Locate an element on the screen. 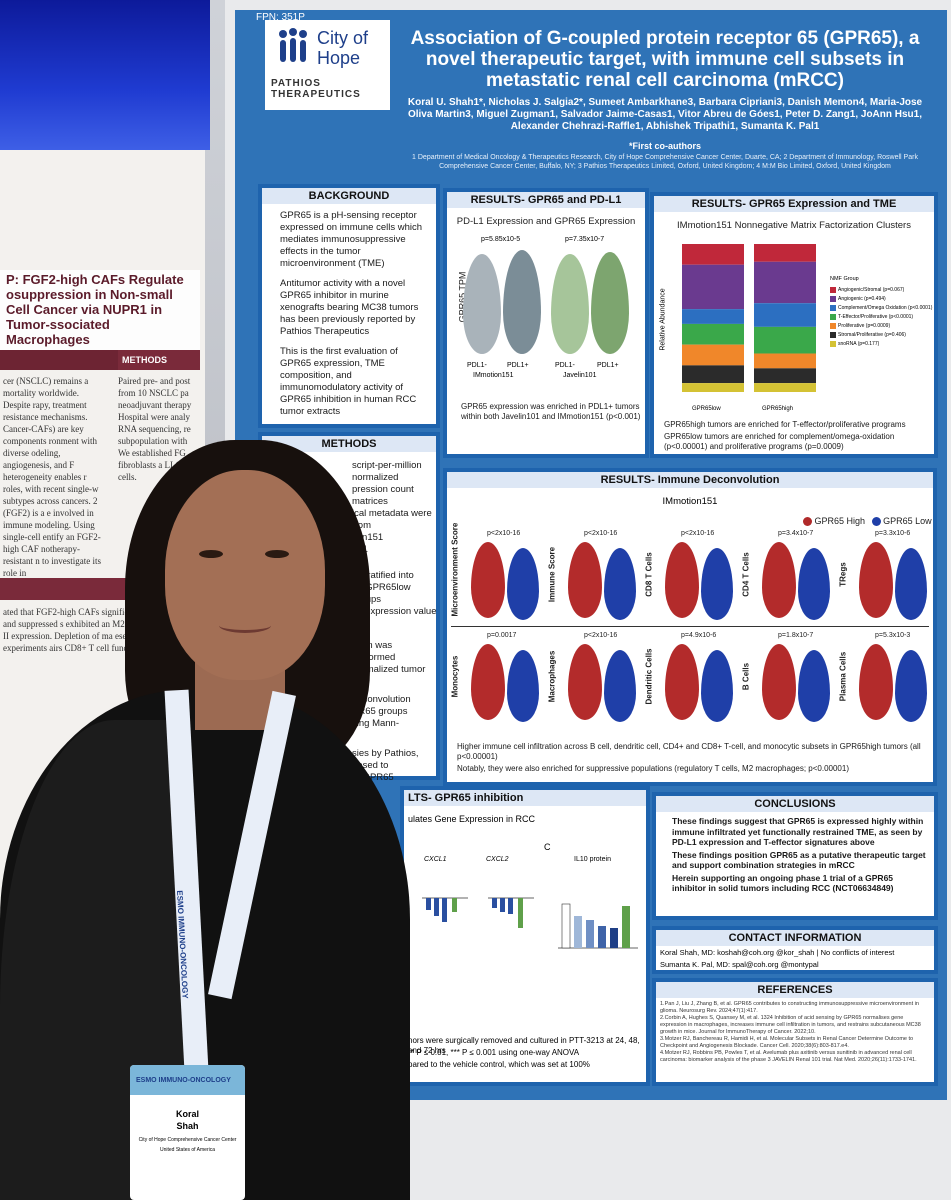 Image resolution: width=951 pixels, height=1200 pixels. immune-subtitle: IMmotion151 is located at coordinates (690, 501).